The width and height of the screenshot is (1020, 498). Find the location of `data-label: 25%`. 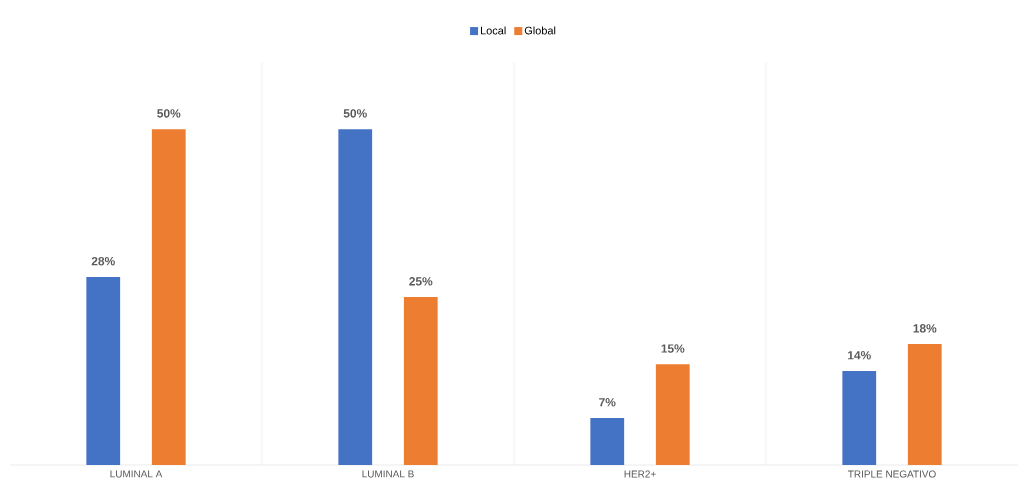

data-label: 25% is located at coordinates (421, 281).